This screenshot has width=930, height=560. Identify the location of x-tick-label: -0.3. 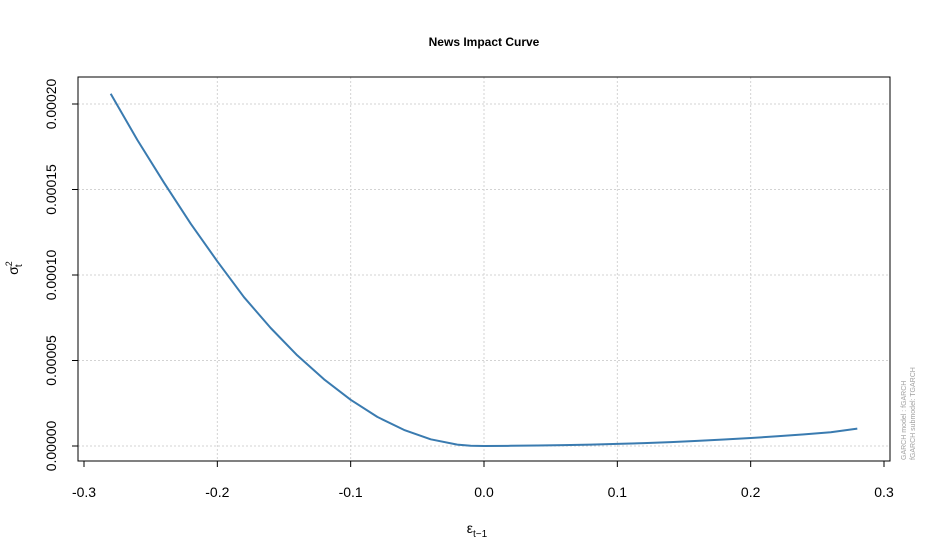
(84, 492).